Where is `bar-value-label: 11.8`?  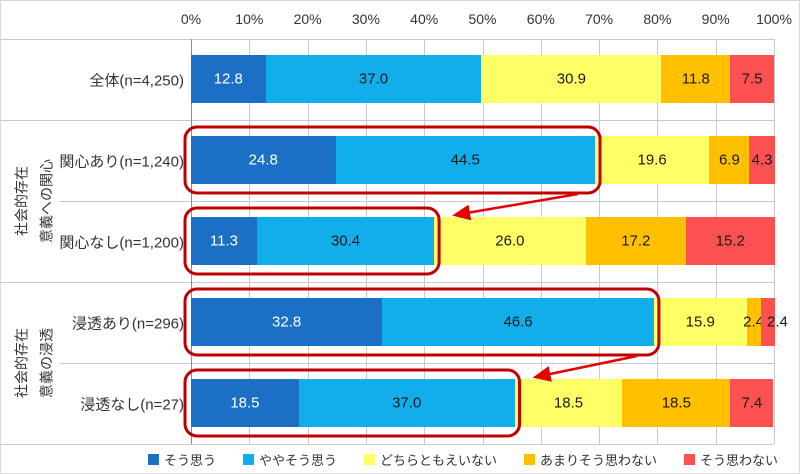
bar-value-label: 11.8 is located at coordinates (695, 79).